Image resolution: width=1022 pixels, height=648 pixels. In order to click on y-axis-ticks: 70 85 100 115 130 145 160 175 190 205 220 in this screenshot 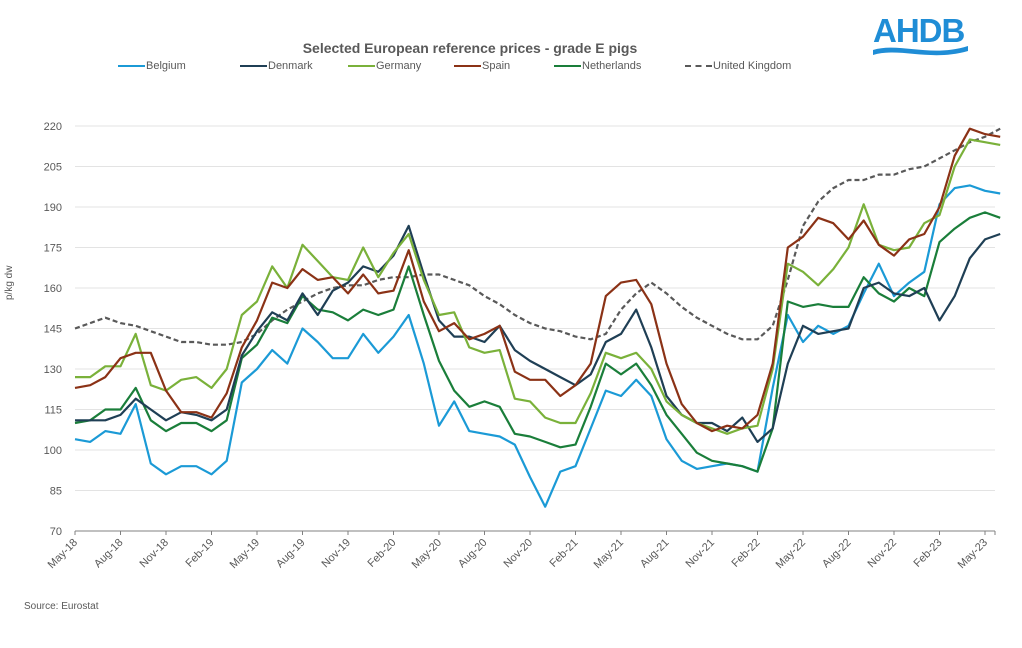, I will do `click(53, 329)`.